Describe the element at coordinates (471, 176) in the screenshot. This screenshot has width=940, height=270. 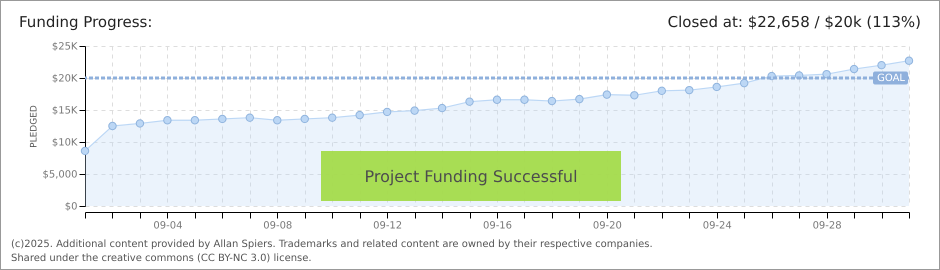
I see `banner: Project Funding Successful` at that location.